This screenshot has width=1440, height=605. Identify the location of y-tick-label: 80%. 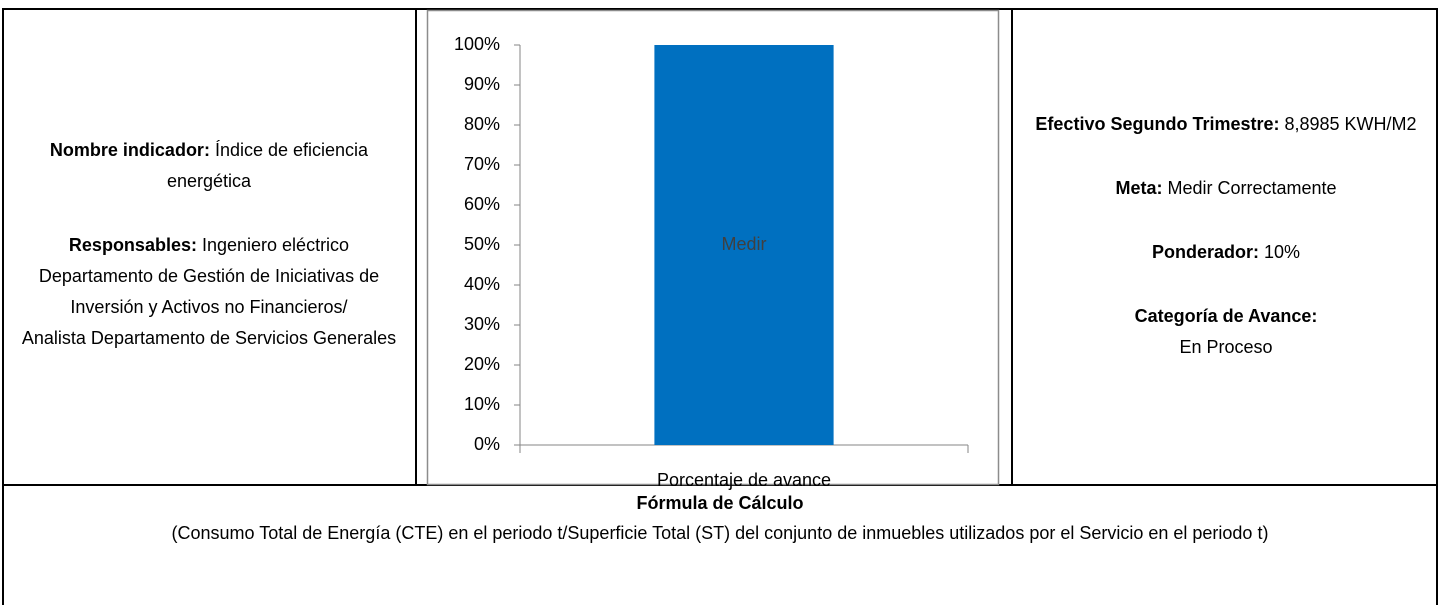
(482, 124).